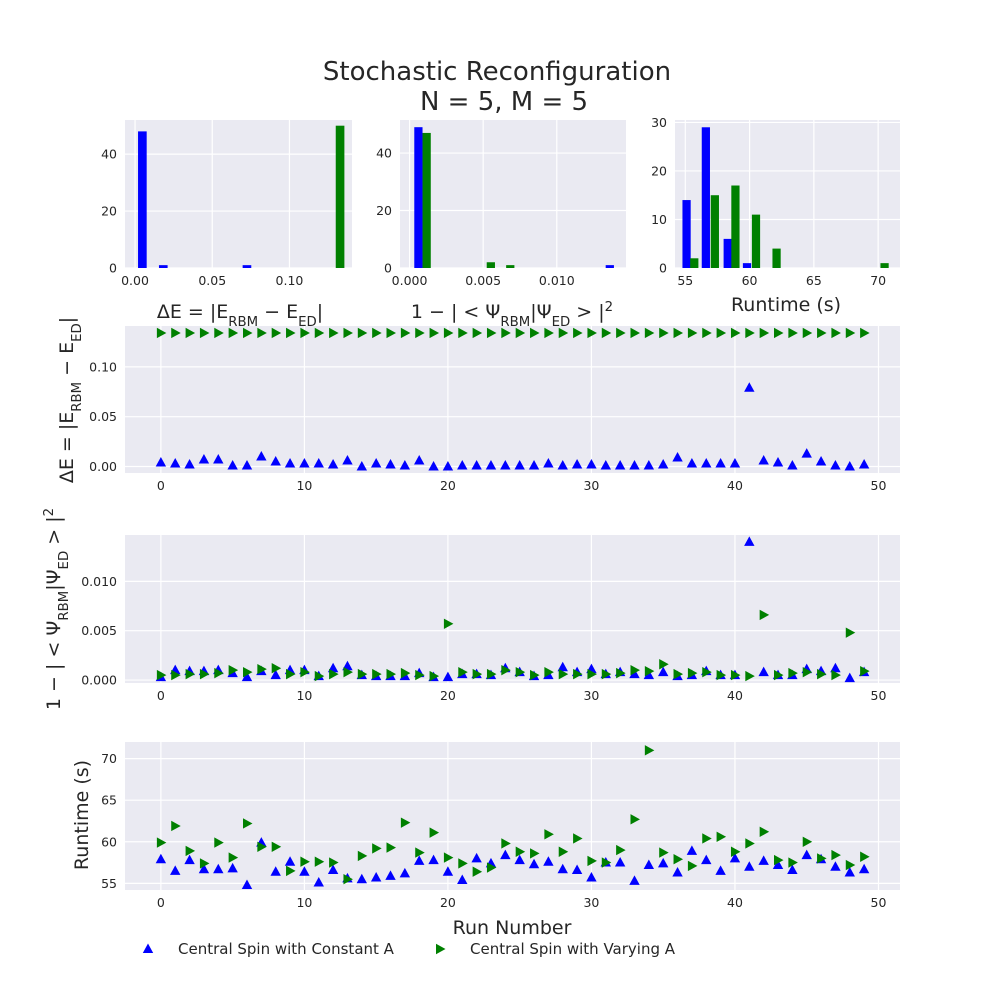 The height and width of the screenshot is (1000, 1000). What do you see at coordinates (161, 902) in the screenshot?
I see `x-tick-label: 0` at bounding box center [161, 902].